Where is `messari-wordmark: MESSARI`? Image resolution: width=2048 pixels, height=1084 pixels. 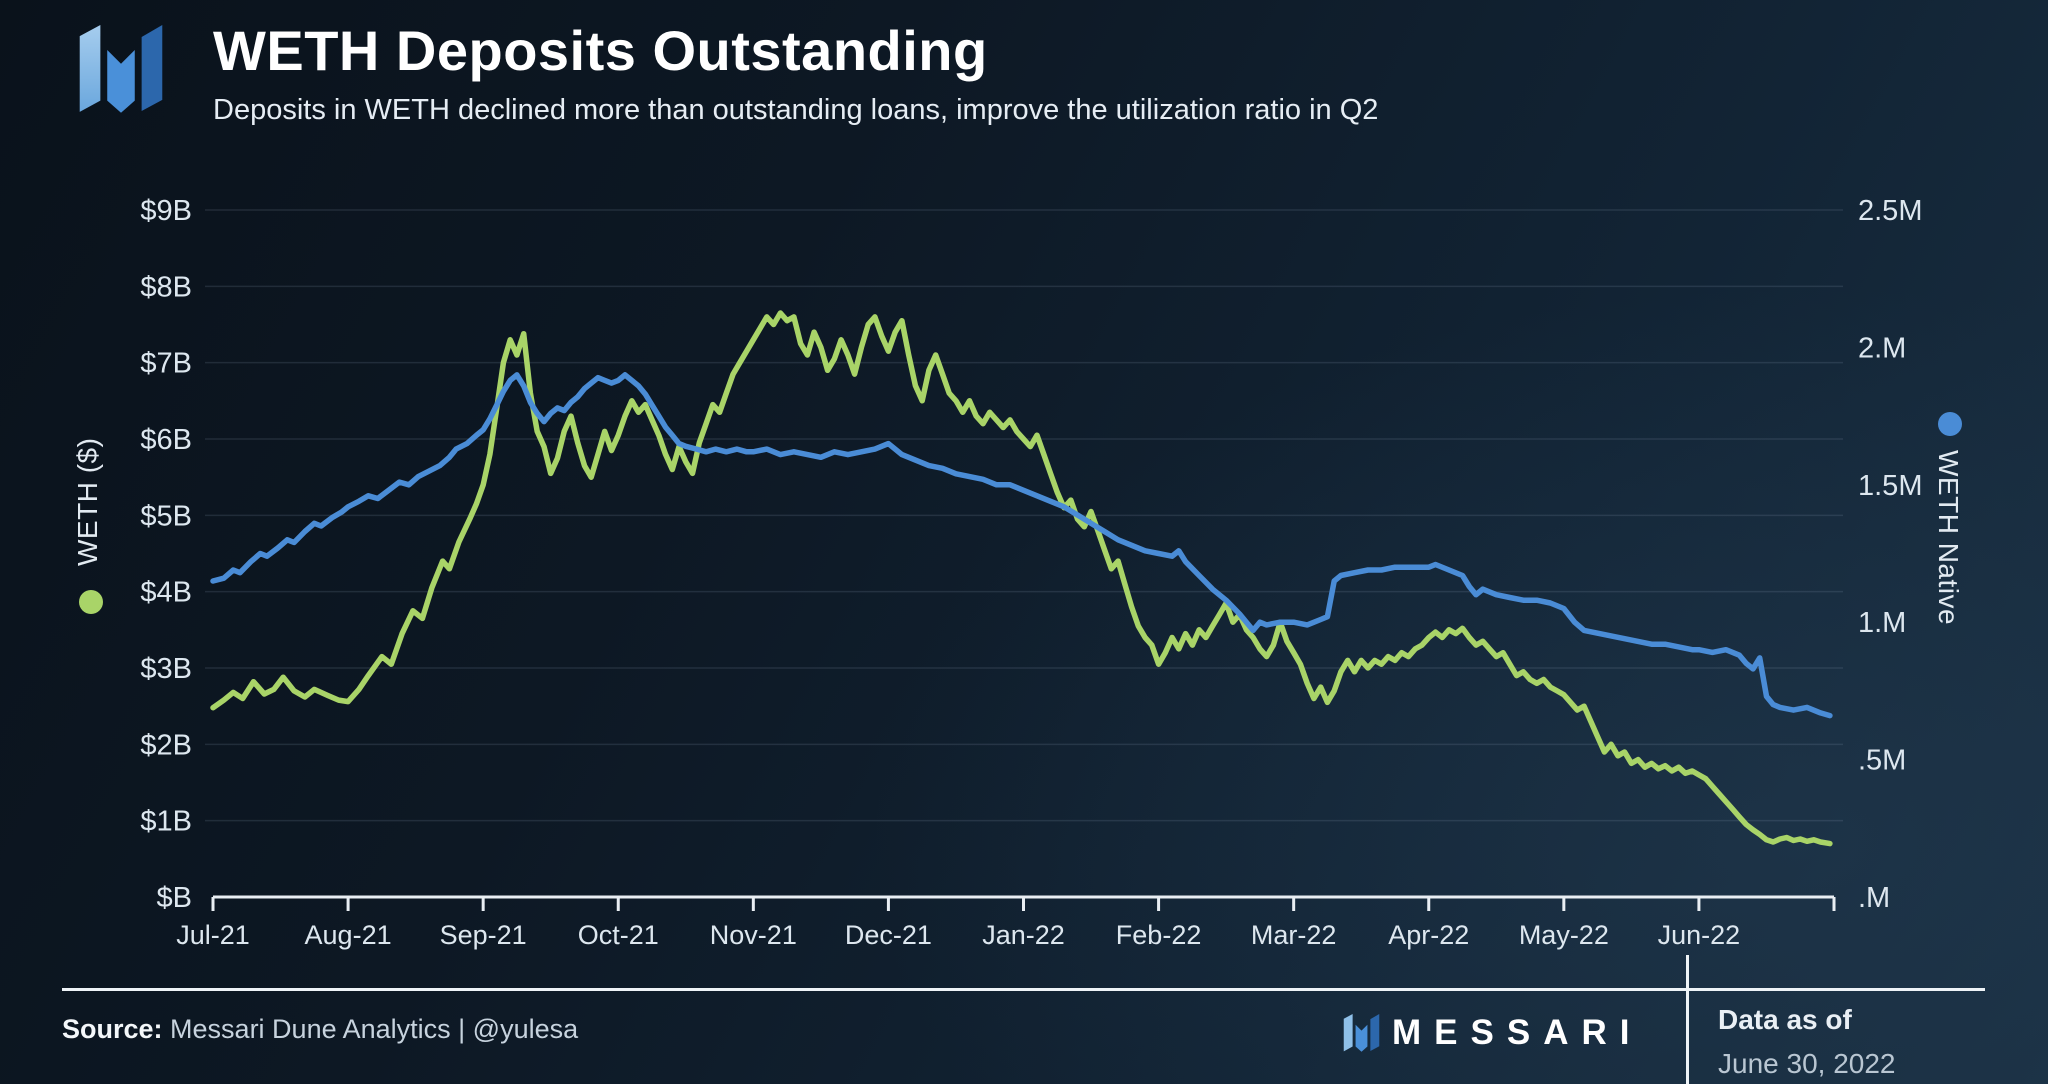
messari-wordmark: MESSARI is located at coordinates (1492, 1032).